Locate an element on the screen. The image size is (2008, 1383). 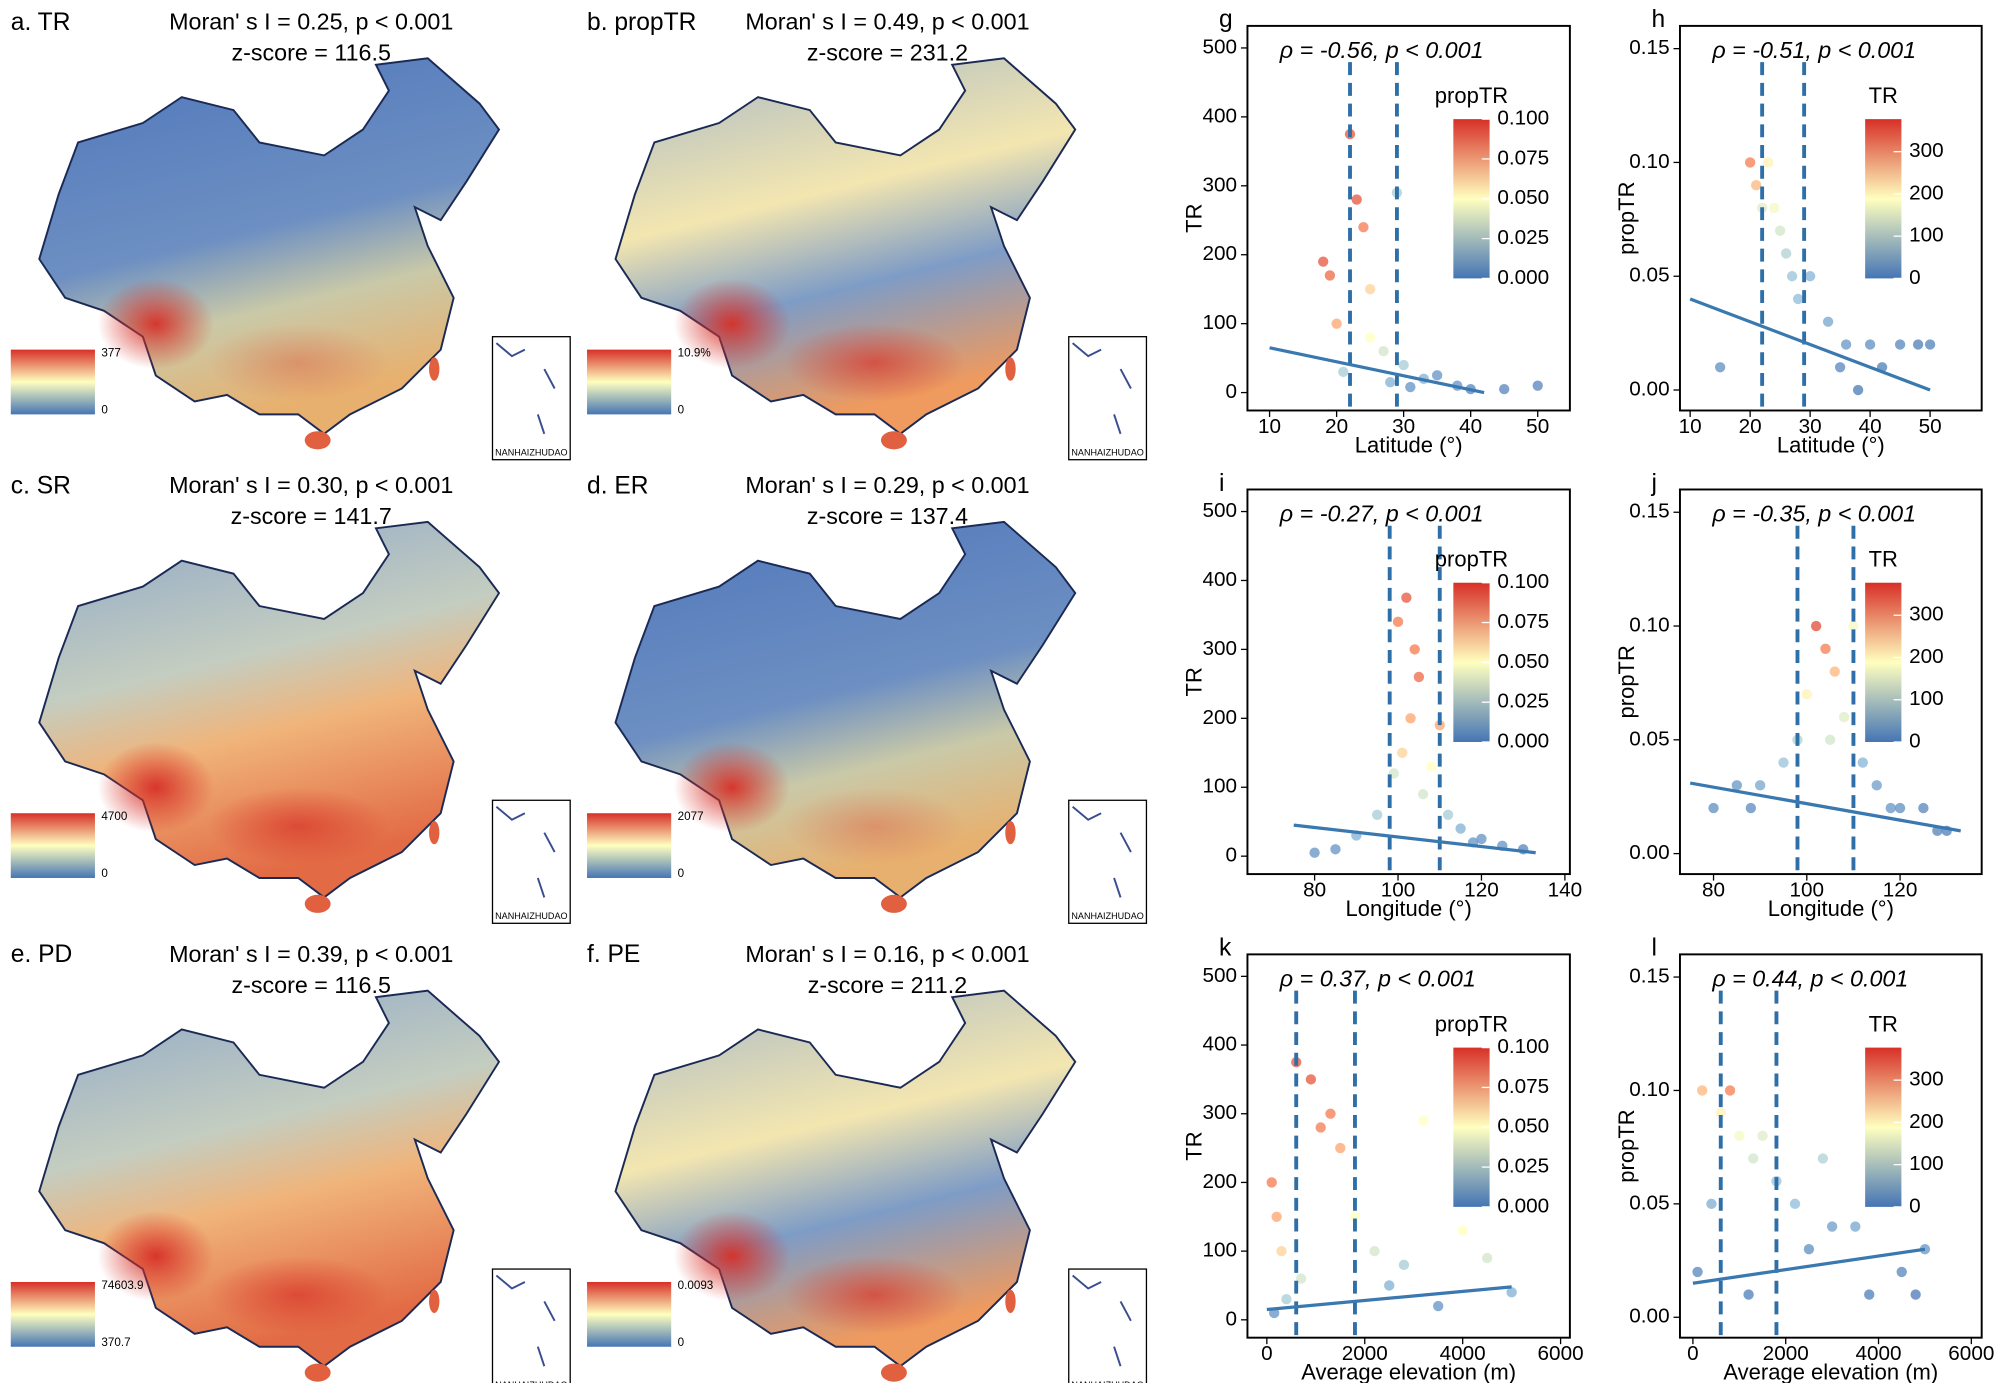
inset-frame is located at coordinates (1108, 861).